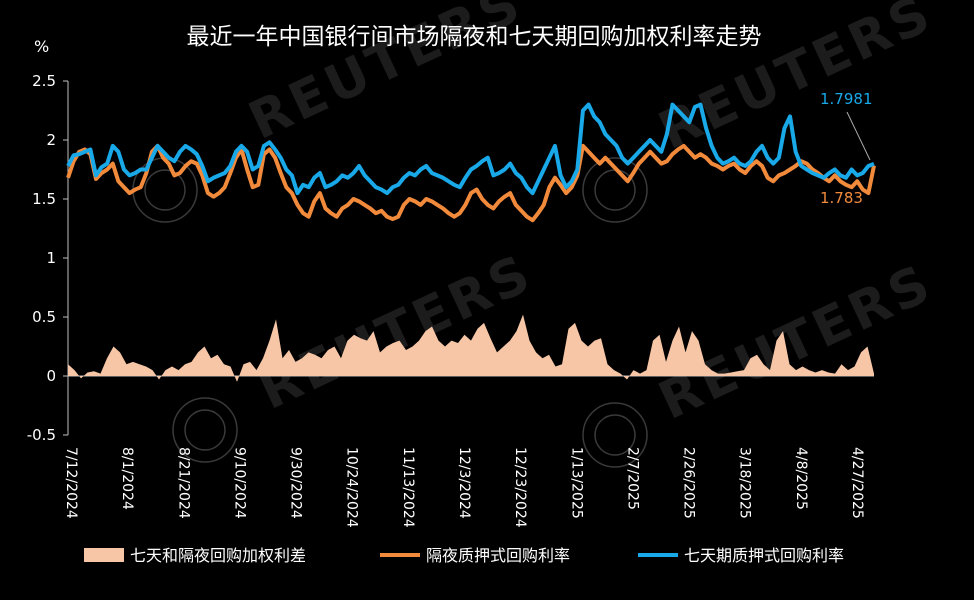 The height and width of the screenshot is (600, 974). I want to click on legend-label-spread: 七天和隔夜回购加权利差, so click(218, 555).